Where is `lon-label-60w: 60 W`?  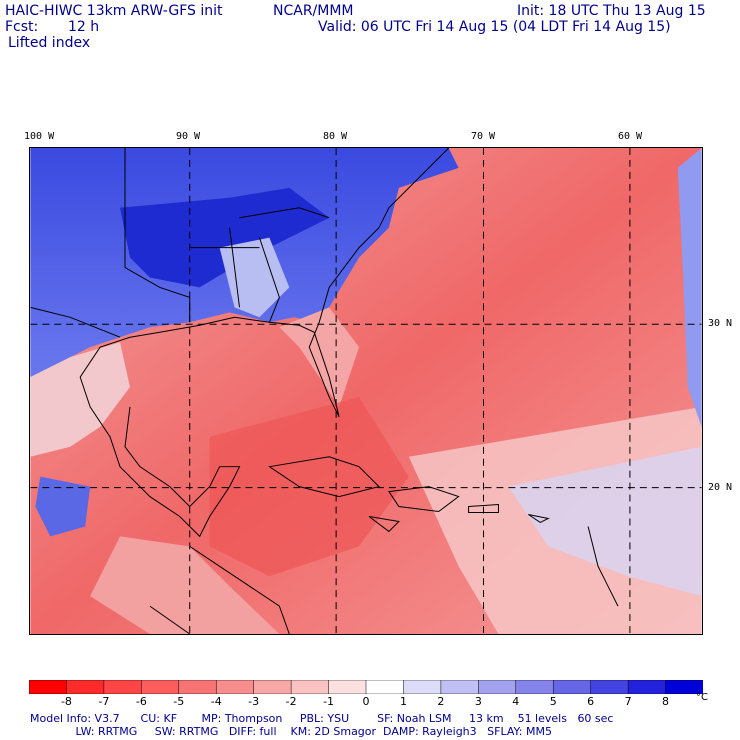 lon-label-60w: 60 W is located at coordinates (630, 136).